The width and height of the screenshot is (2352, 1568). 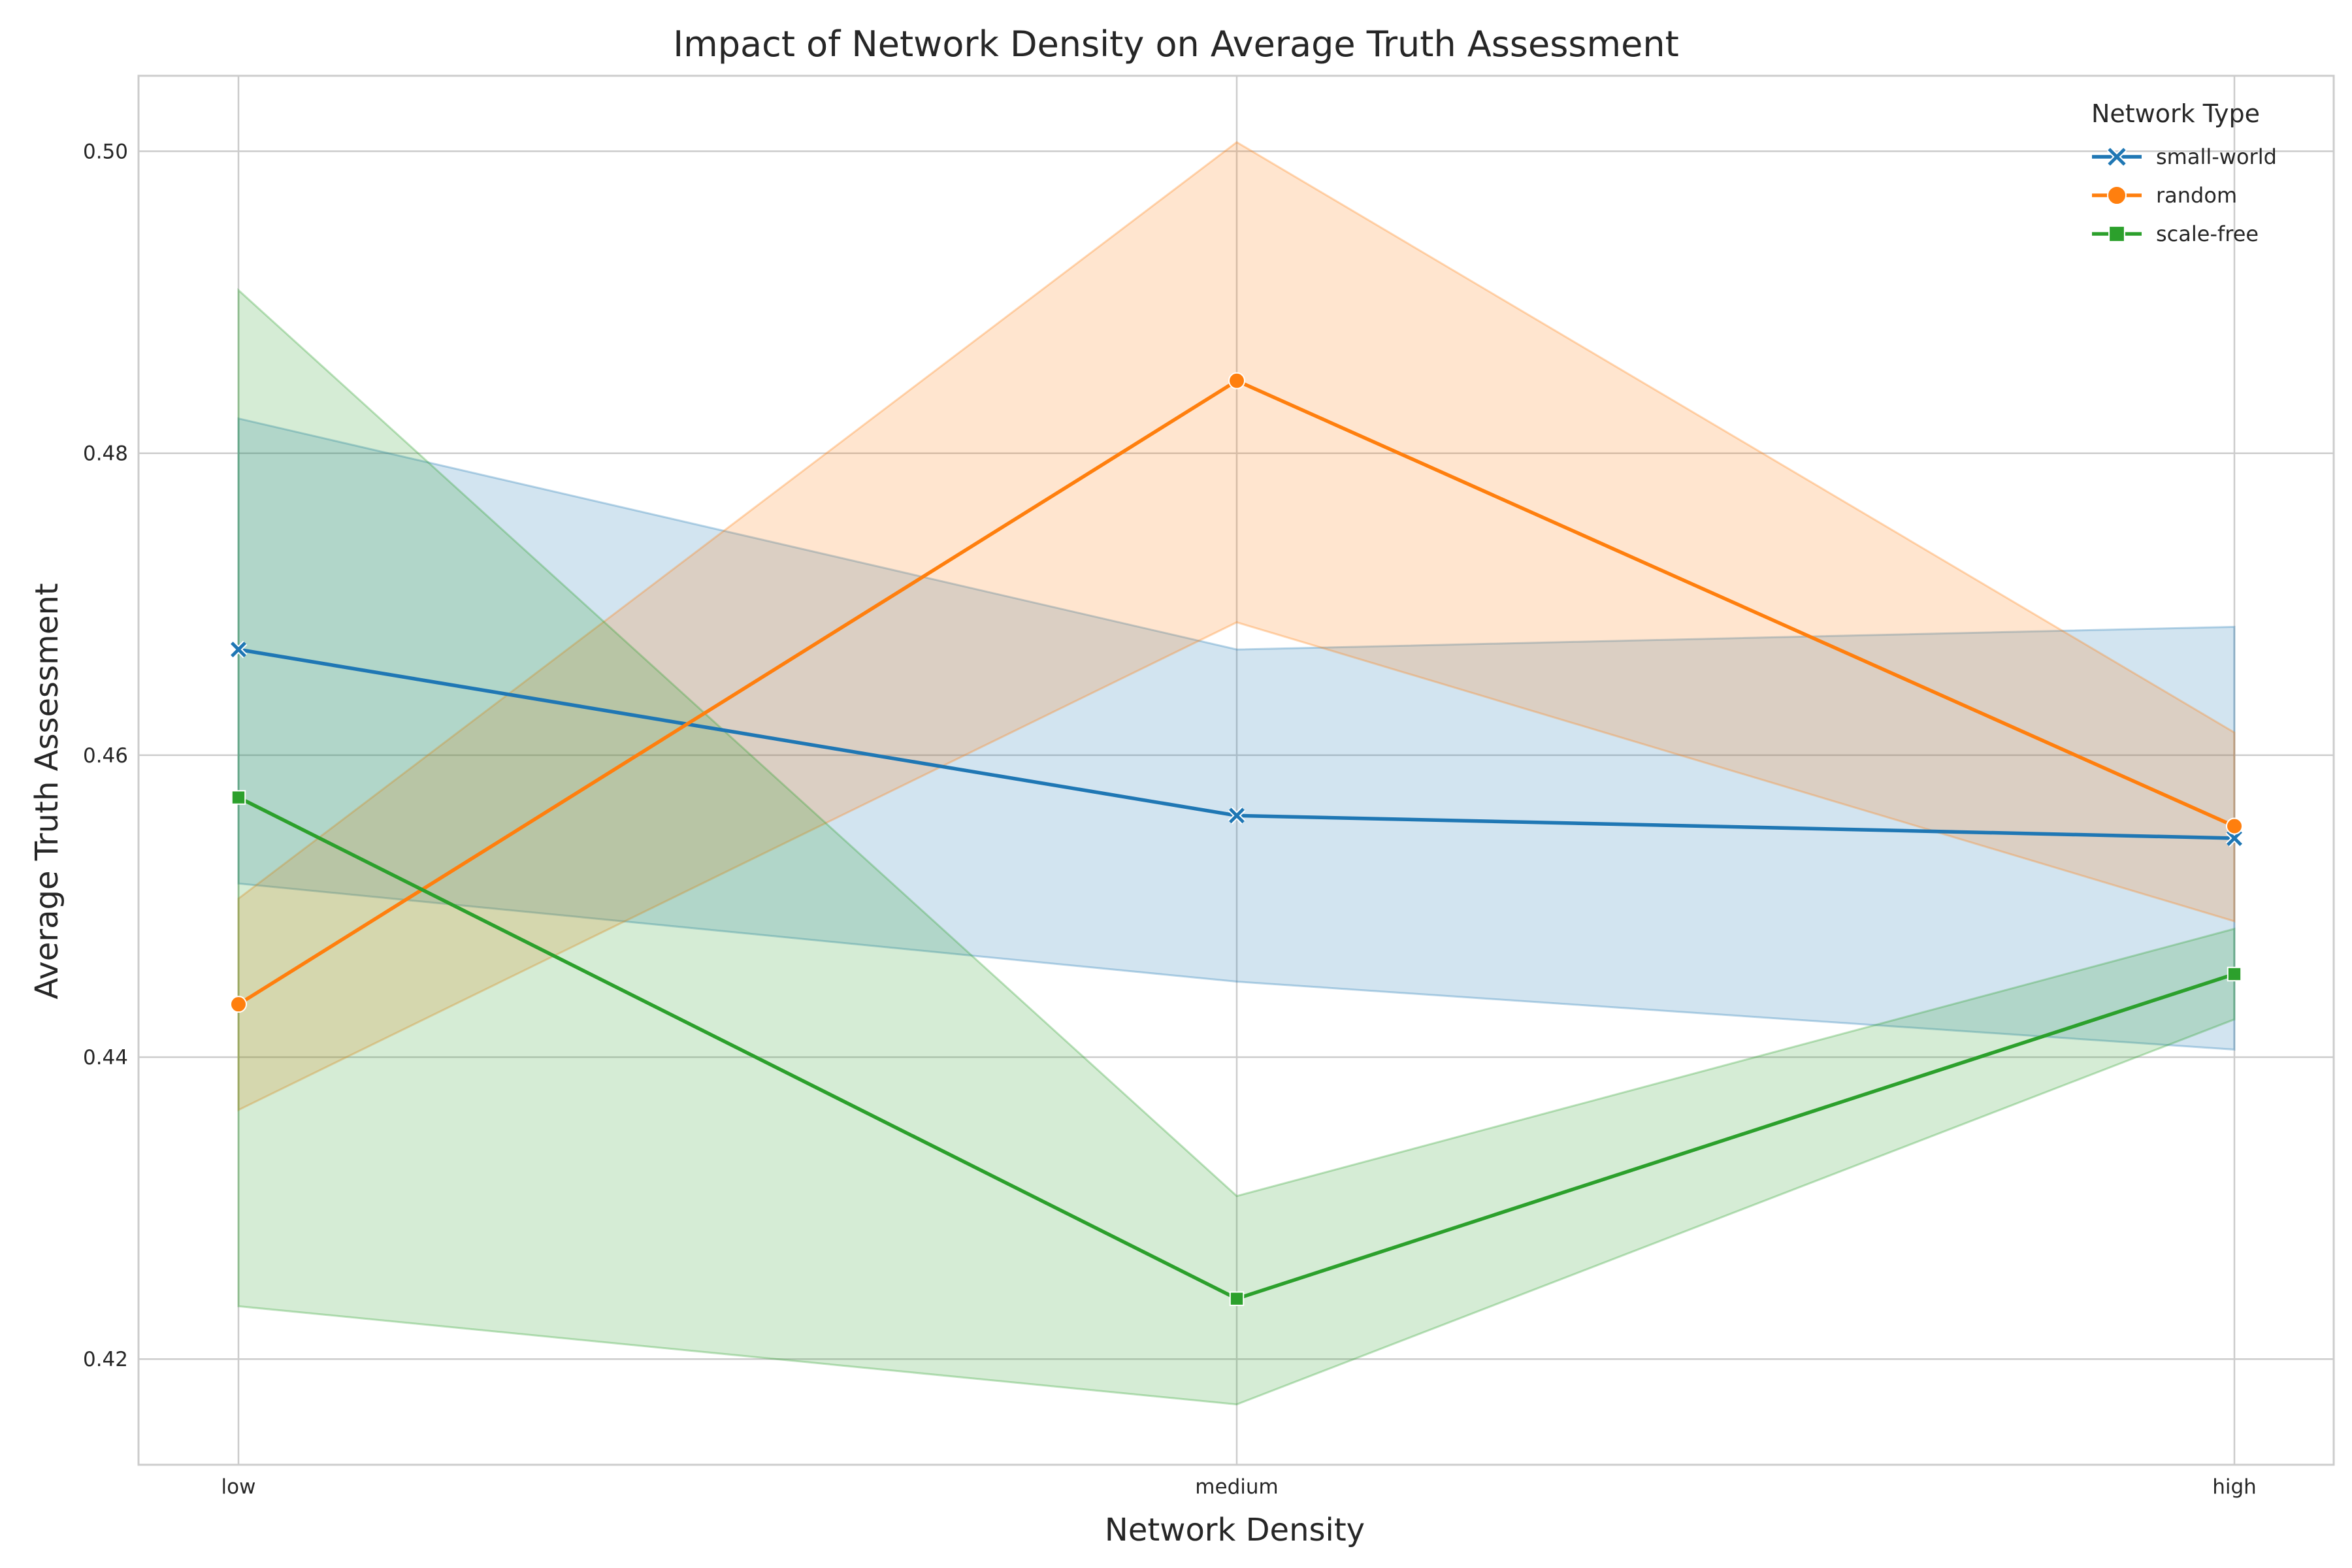 I want to click on marker-random-low, so click(x=238, y=1004).